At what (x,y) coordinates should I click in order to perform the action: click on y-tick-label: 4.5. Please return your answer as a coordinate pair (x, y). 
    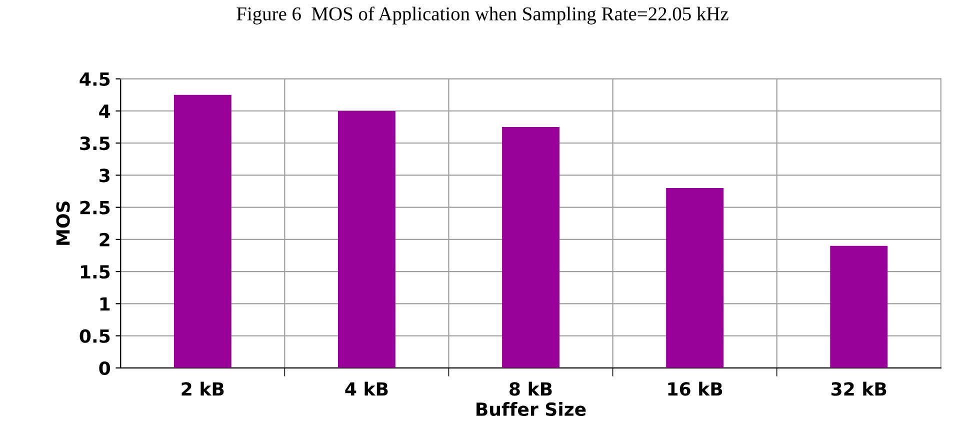
    Looking at the image, I should click on (95, 79).